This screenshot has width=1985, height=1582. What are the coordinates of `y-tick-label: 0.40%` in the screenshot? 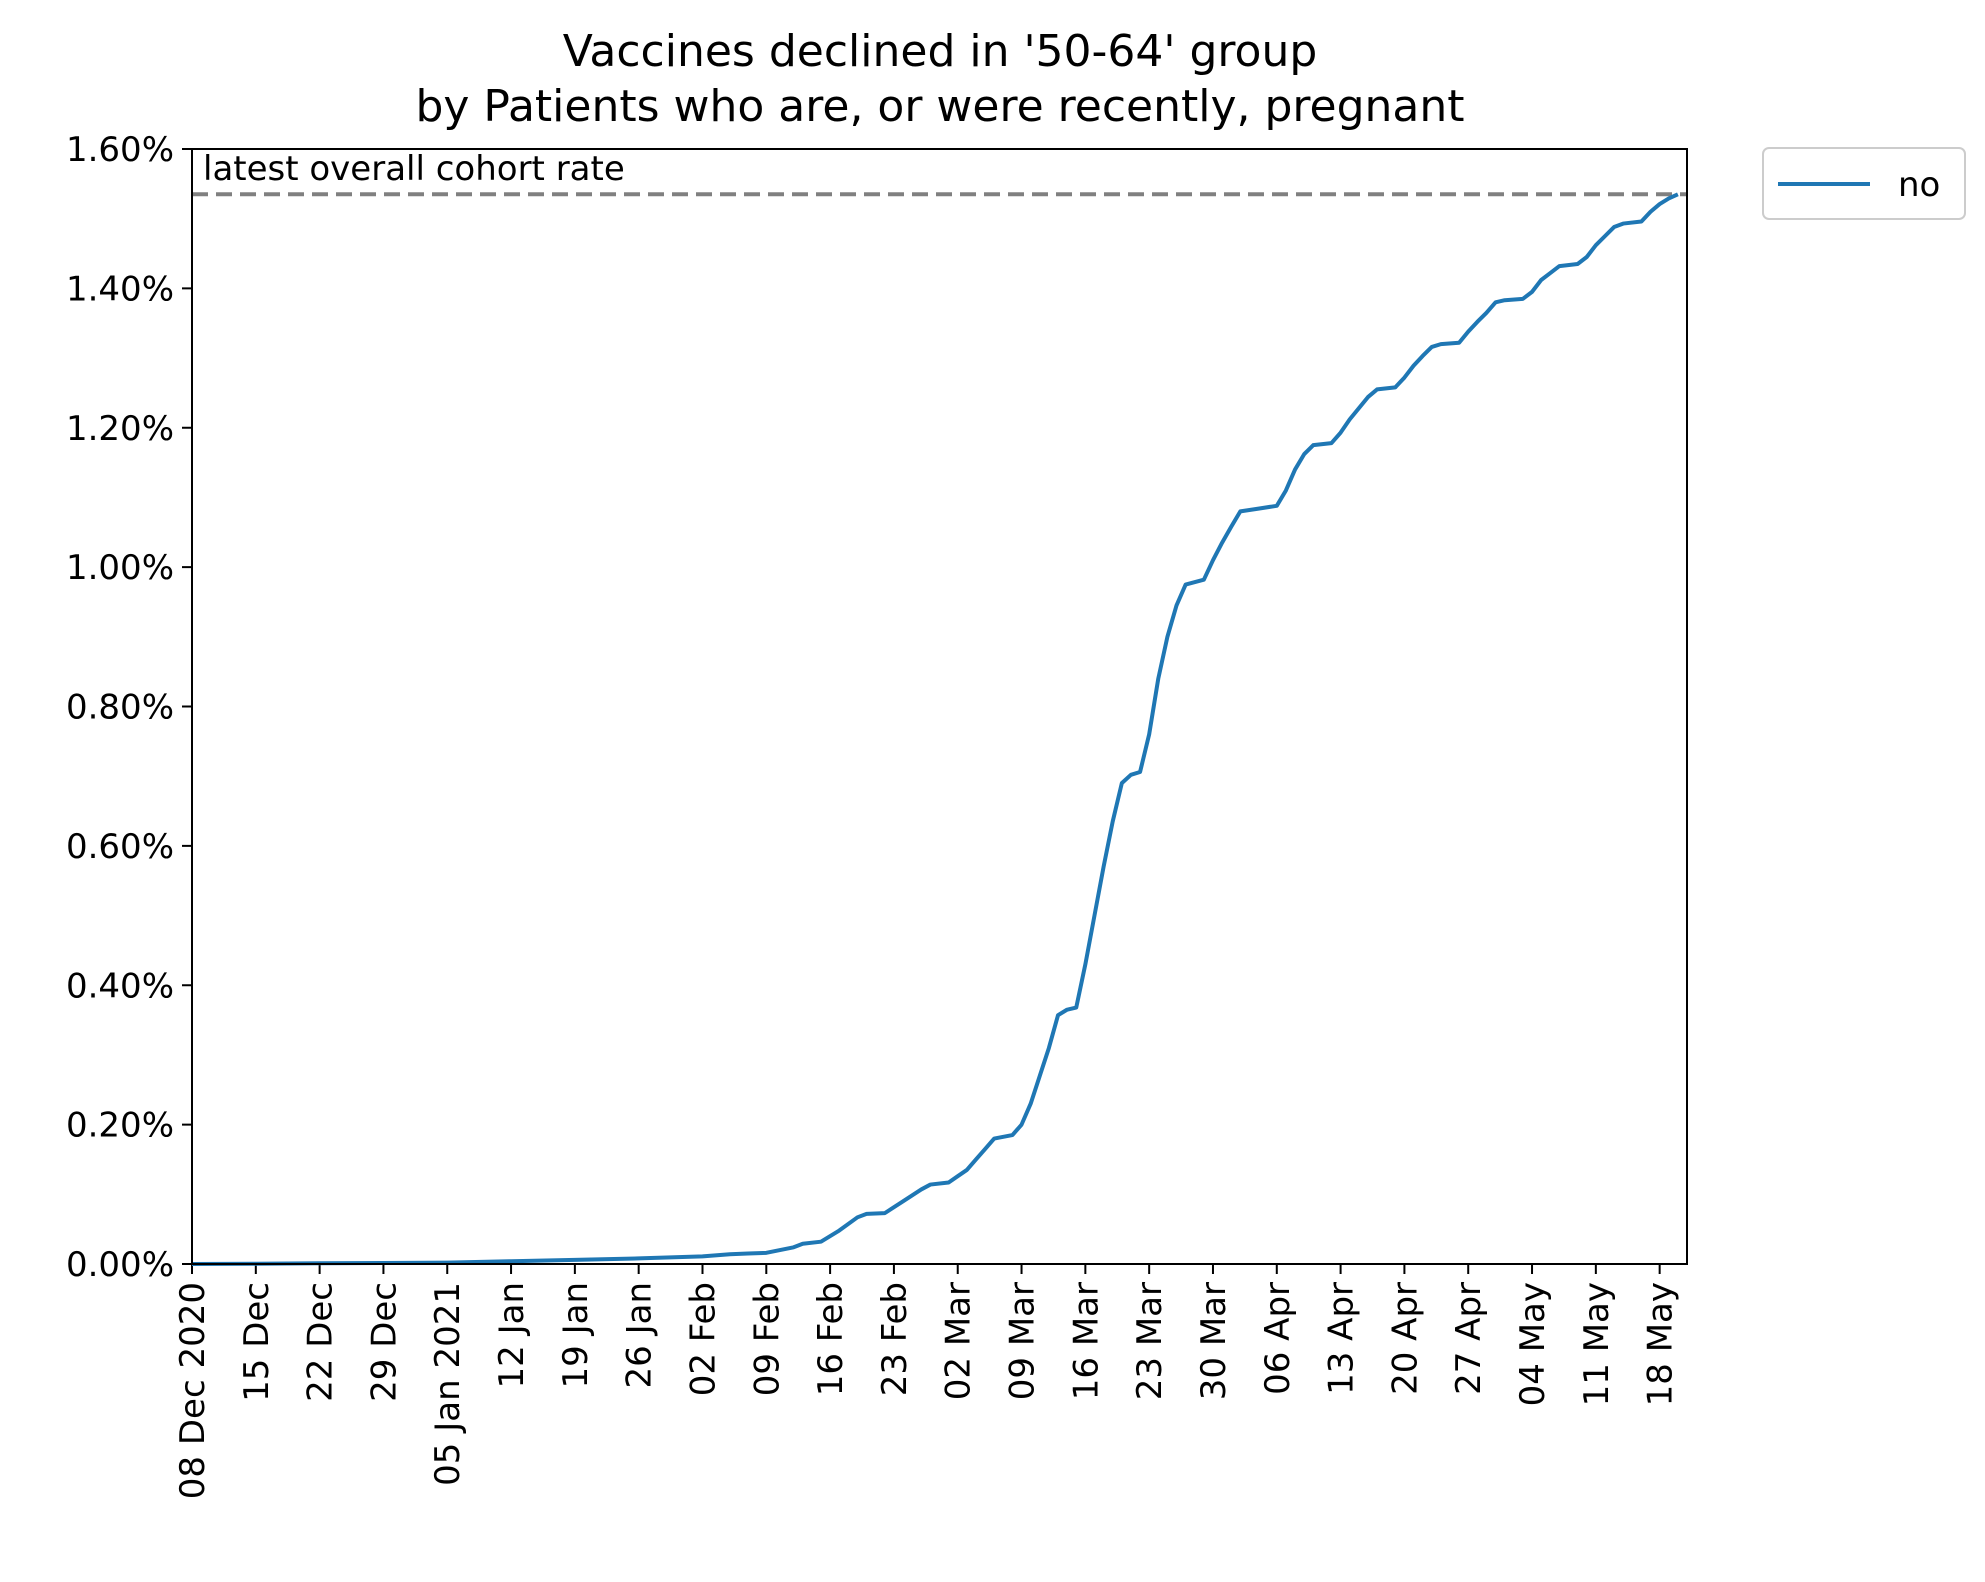 It's located at (120, 986).